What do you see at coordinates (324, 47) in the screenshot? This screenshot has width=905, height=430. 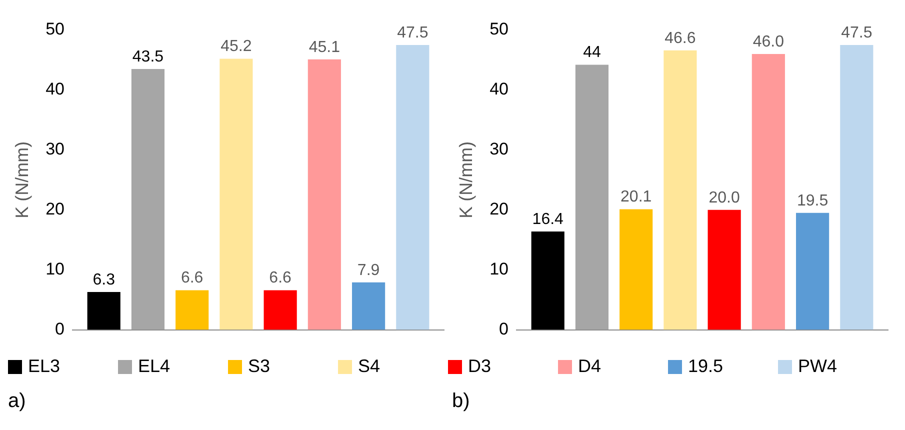 I see `data-label: 45.1` at bounding box center [324, 47].